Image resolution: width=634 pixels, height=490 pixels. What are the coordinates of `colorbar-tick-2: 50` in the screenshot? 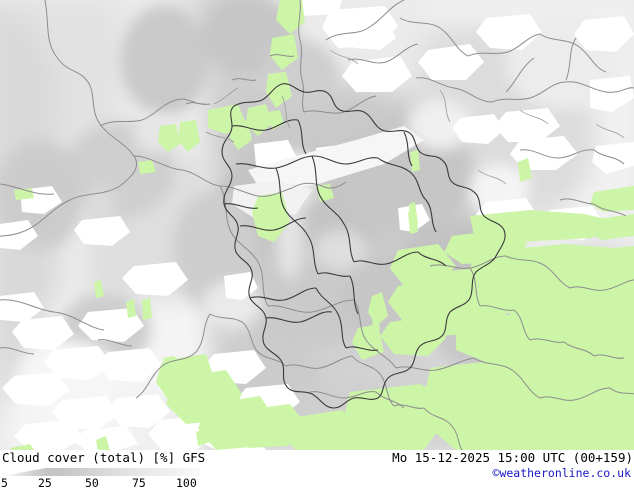 It's located at (92, 483).